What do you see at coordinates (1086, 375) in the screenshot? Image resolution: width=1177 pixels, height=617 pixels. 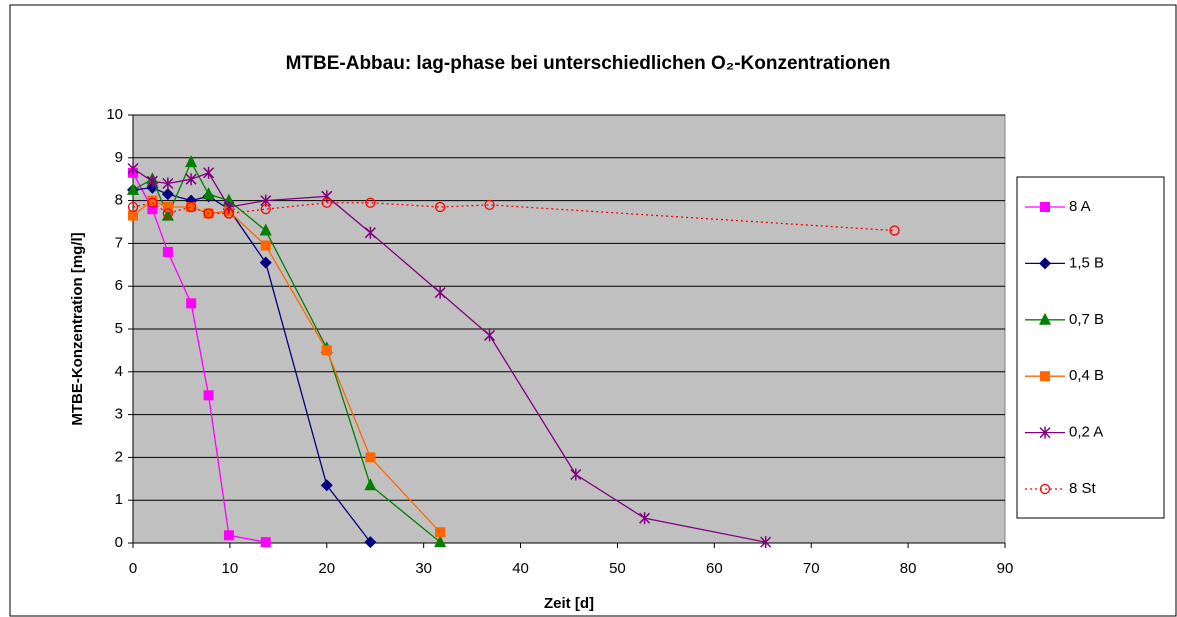 I see `legend-label: 0,4 B` at bounding box center [1086, 375].